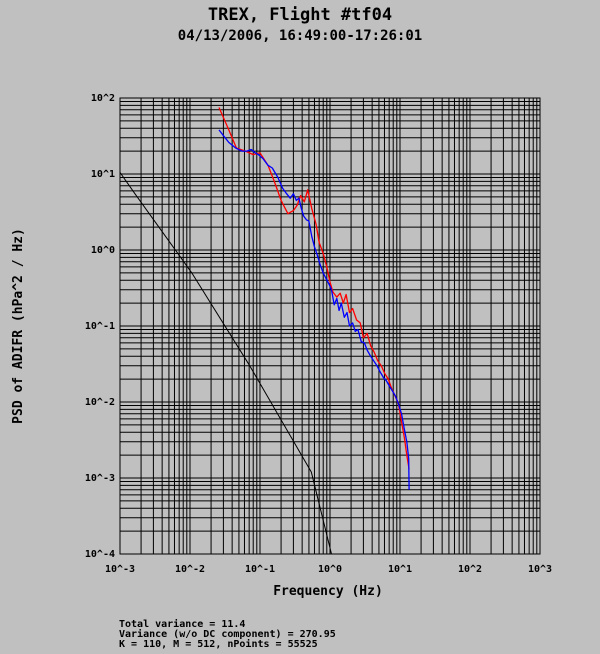 This screenshot has height=654, width=600. What do you see at coordinates (400, 569) in the screenshot?
I see `x-tick-label: 10^1` at bounding box center [400, 569].